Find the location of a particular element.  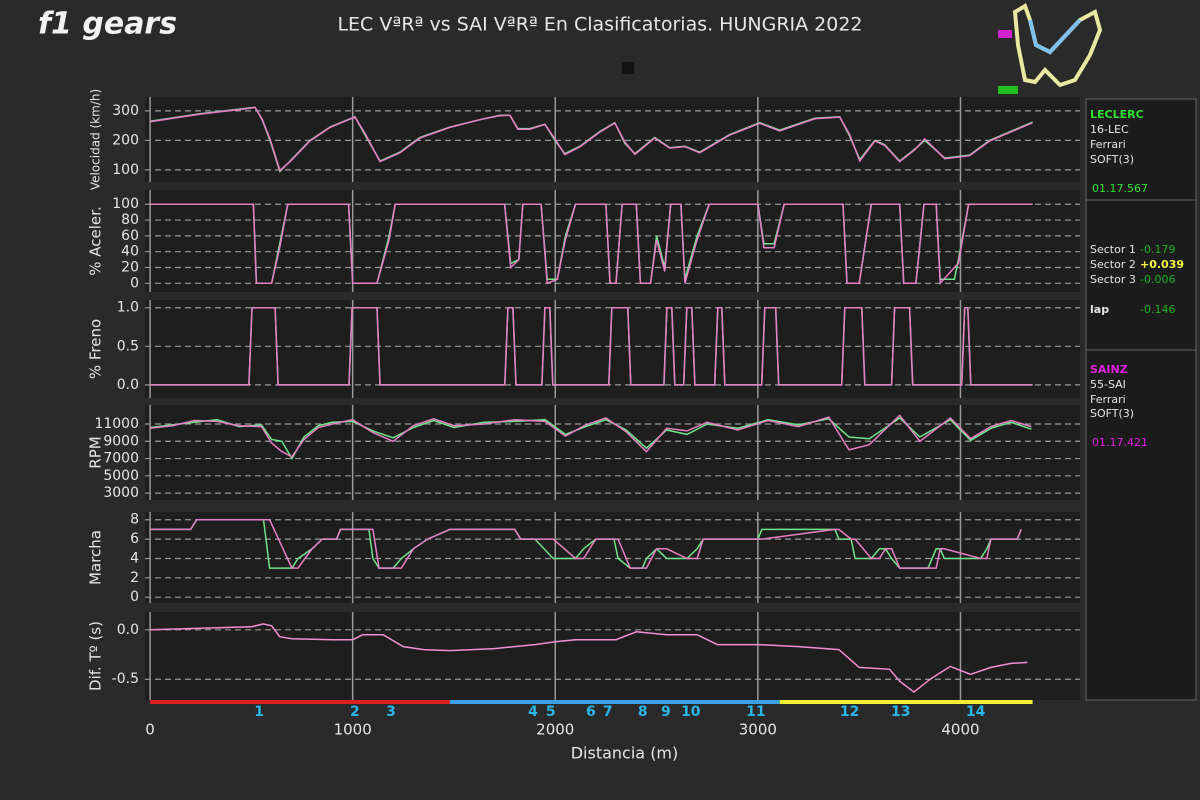

x-tick-label: 2000 is located at coordinates (555, 730).